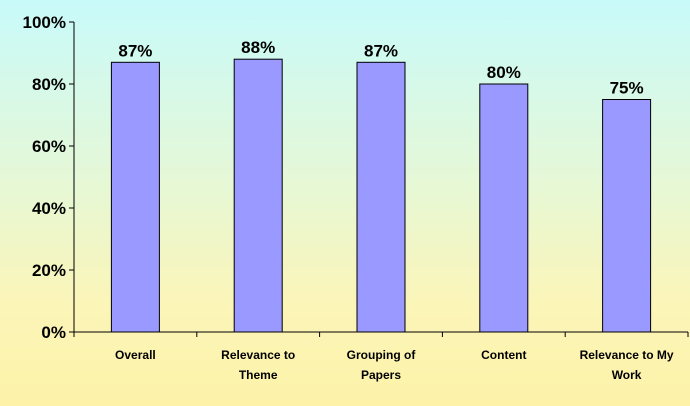 Image resolution: width=690 pixels, height=406 pixels. I want to click on data-label: 75%, so click(627, 88).